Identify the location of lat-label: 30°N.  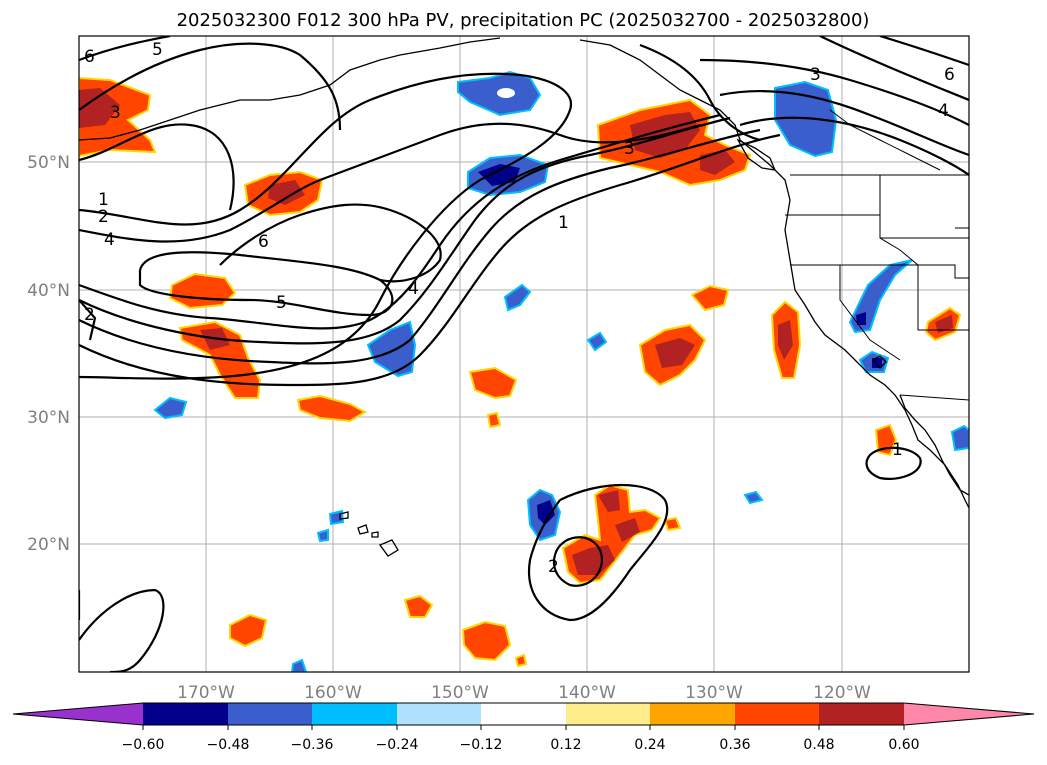
(48, 418).